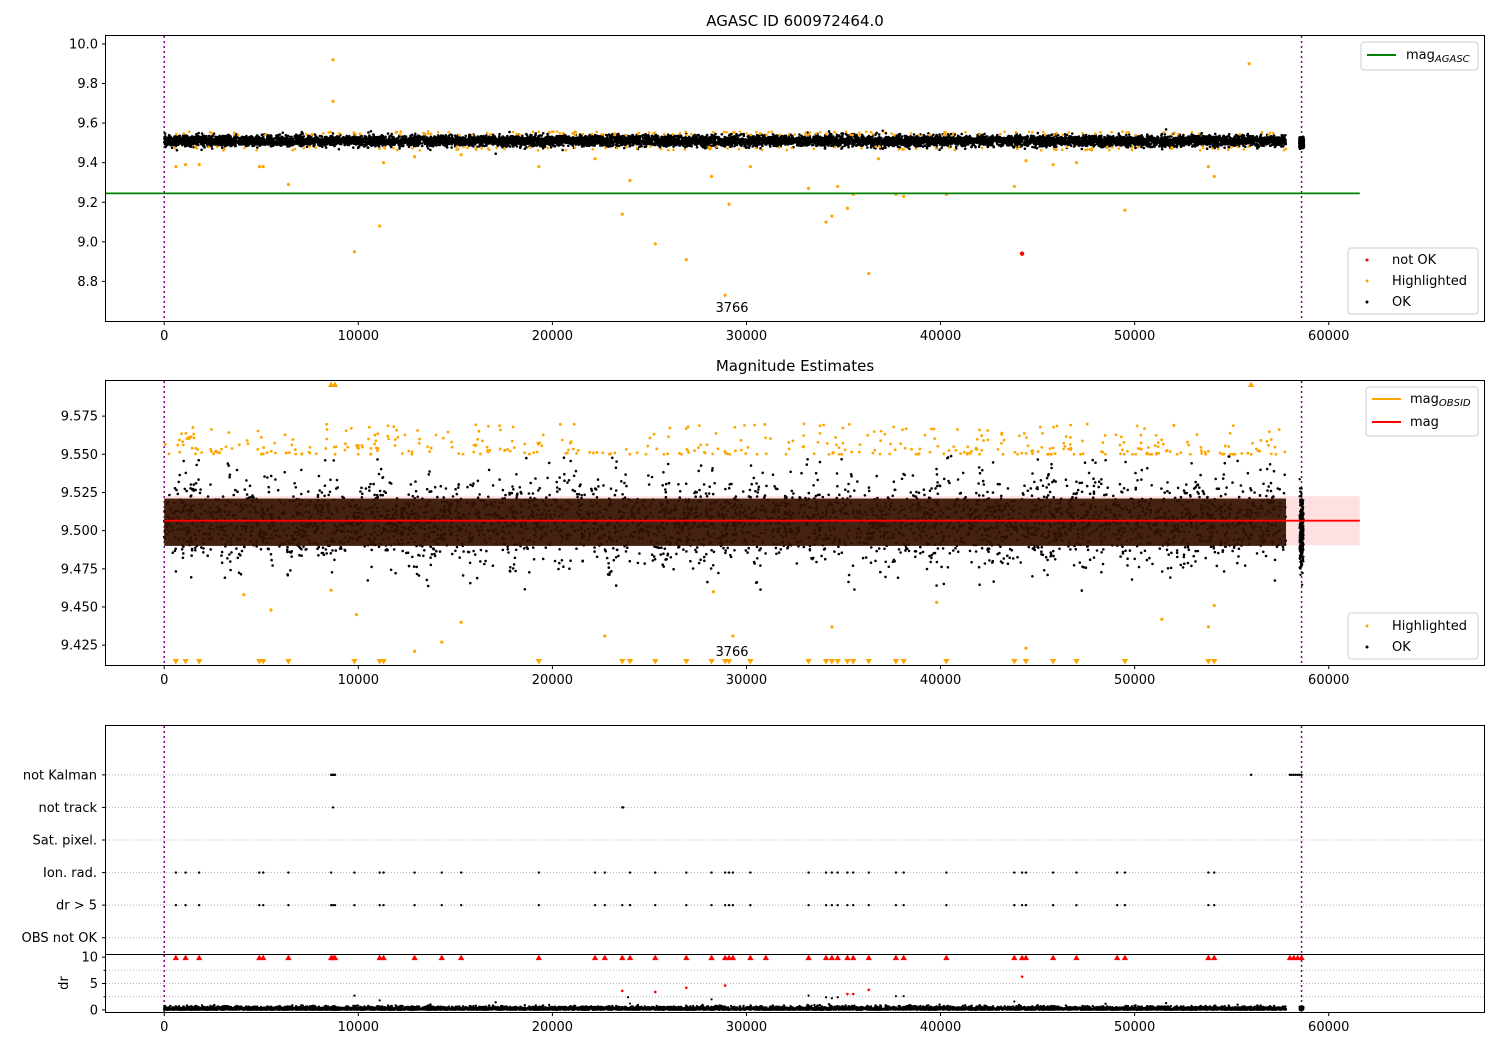 This screenshot has height=1050, width=1500. I want to click on agasc-ytick-label: 9.2, so click(87, 203).